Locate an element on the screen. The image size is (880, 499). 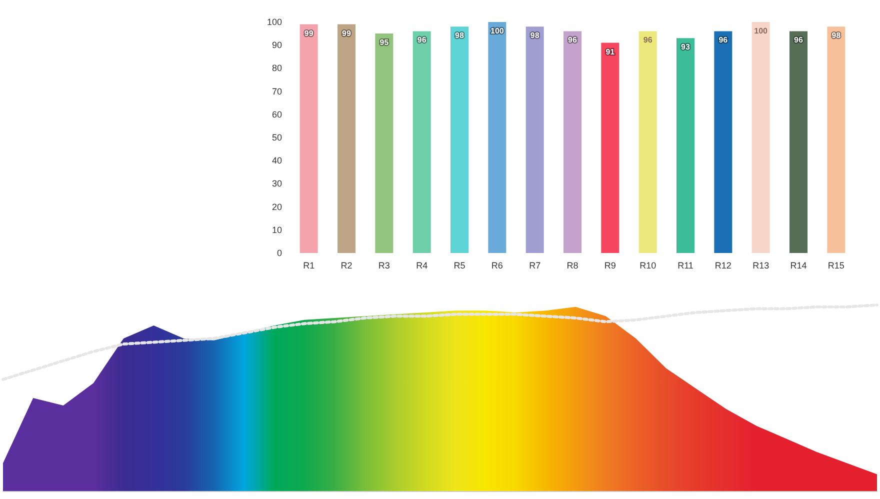
y-tick-label: 30 is located at coordinates (277, 183).